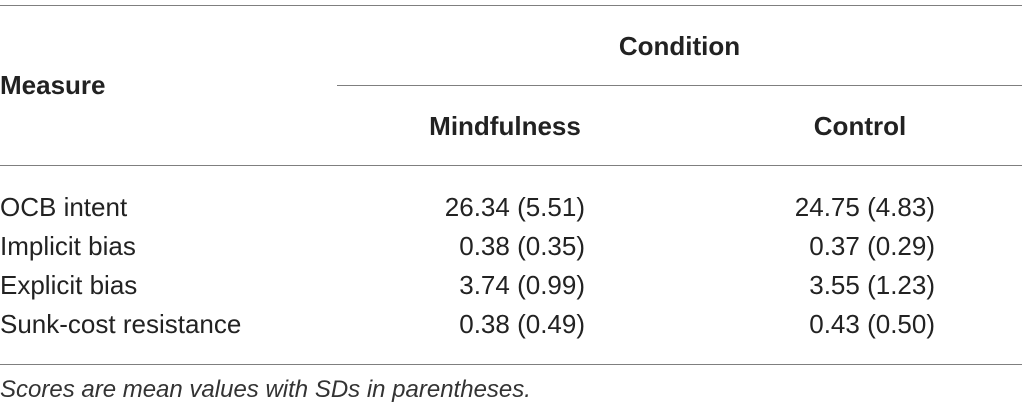 The image size is (1022, 415). What do you see at coordinates (511, 165) in the screenshot?
I see `header-rule` at bounding box center [511, 165].